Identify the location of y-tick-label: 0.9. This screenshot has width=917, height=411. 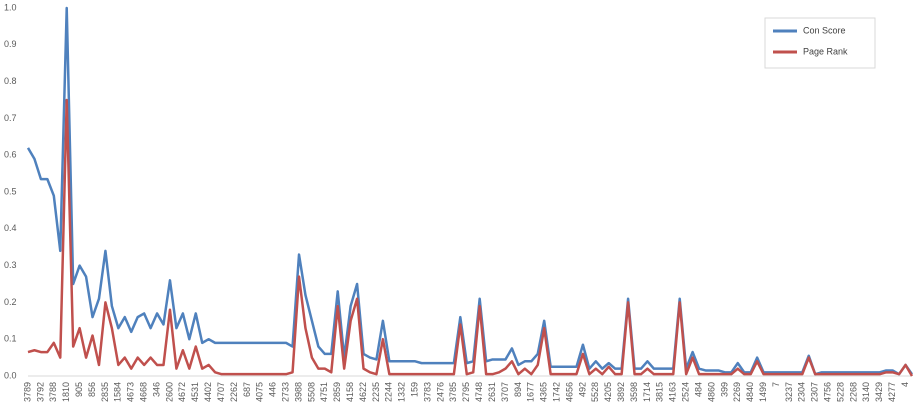
(10, 44).